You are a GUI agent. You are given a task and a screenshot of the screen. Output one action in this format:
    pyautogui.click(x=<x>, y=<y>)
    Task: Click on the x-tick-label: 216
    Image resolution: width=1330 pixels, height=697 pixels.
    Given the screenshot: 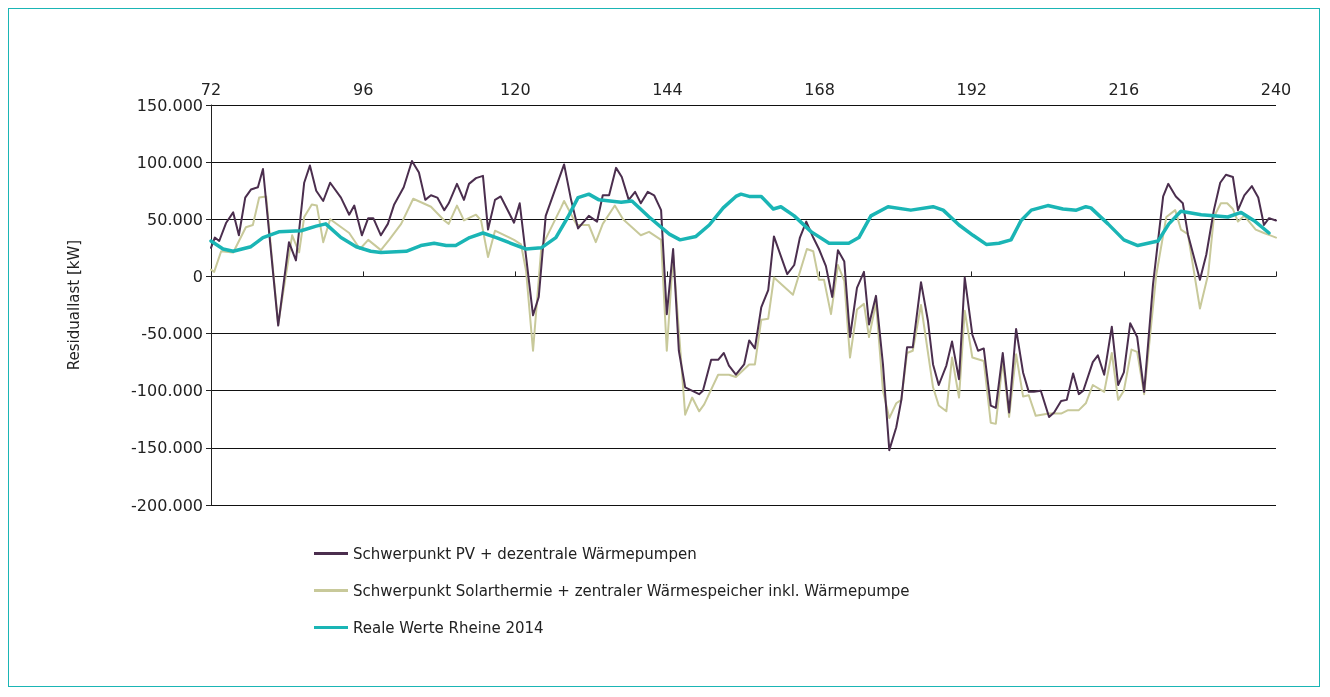 What is the action you would take?
    pyautogui.click(x=1124, y=89)
    